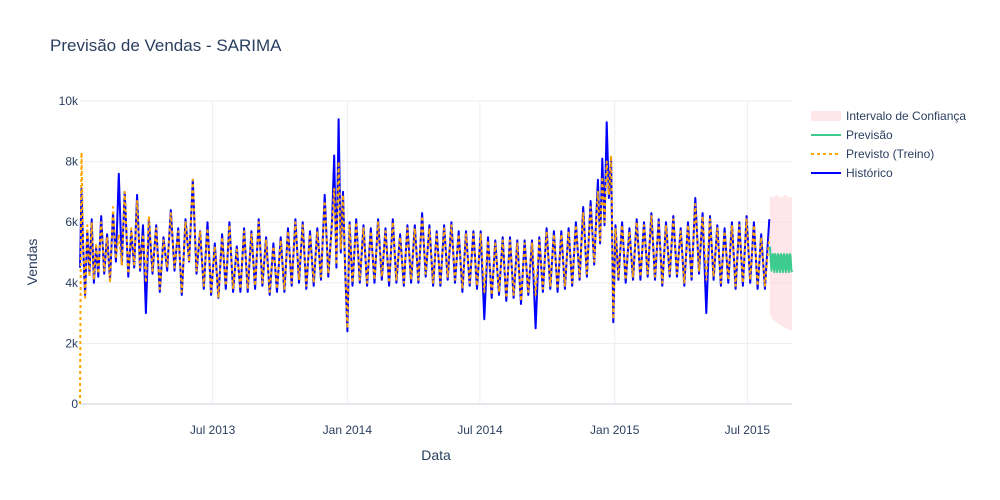 The image size is (1000, 500). What do you see at coordinates (826, 116) in the screenshot?
I see `legend-swatch` at bounding box center [826, 116].